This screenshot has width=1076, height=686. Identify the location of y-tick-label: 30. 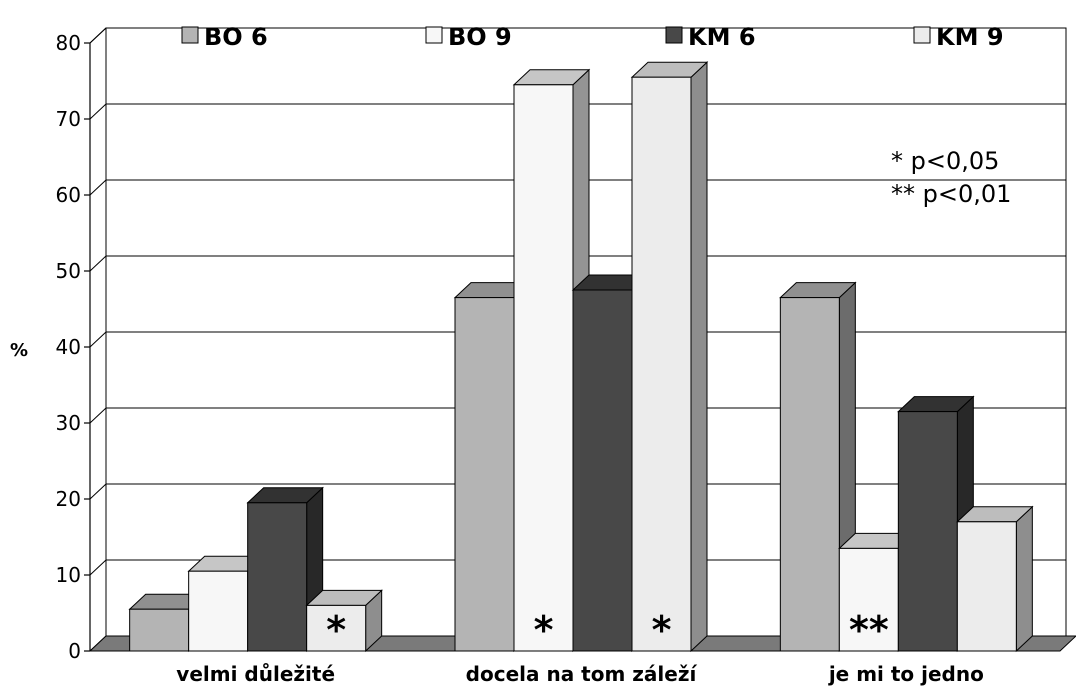
(68, 423).